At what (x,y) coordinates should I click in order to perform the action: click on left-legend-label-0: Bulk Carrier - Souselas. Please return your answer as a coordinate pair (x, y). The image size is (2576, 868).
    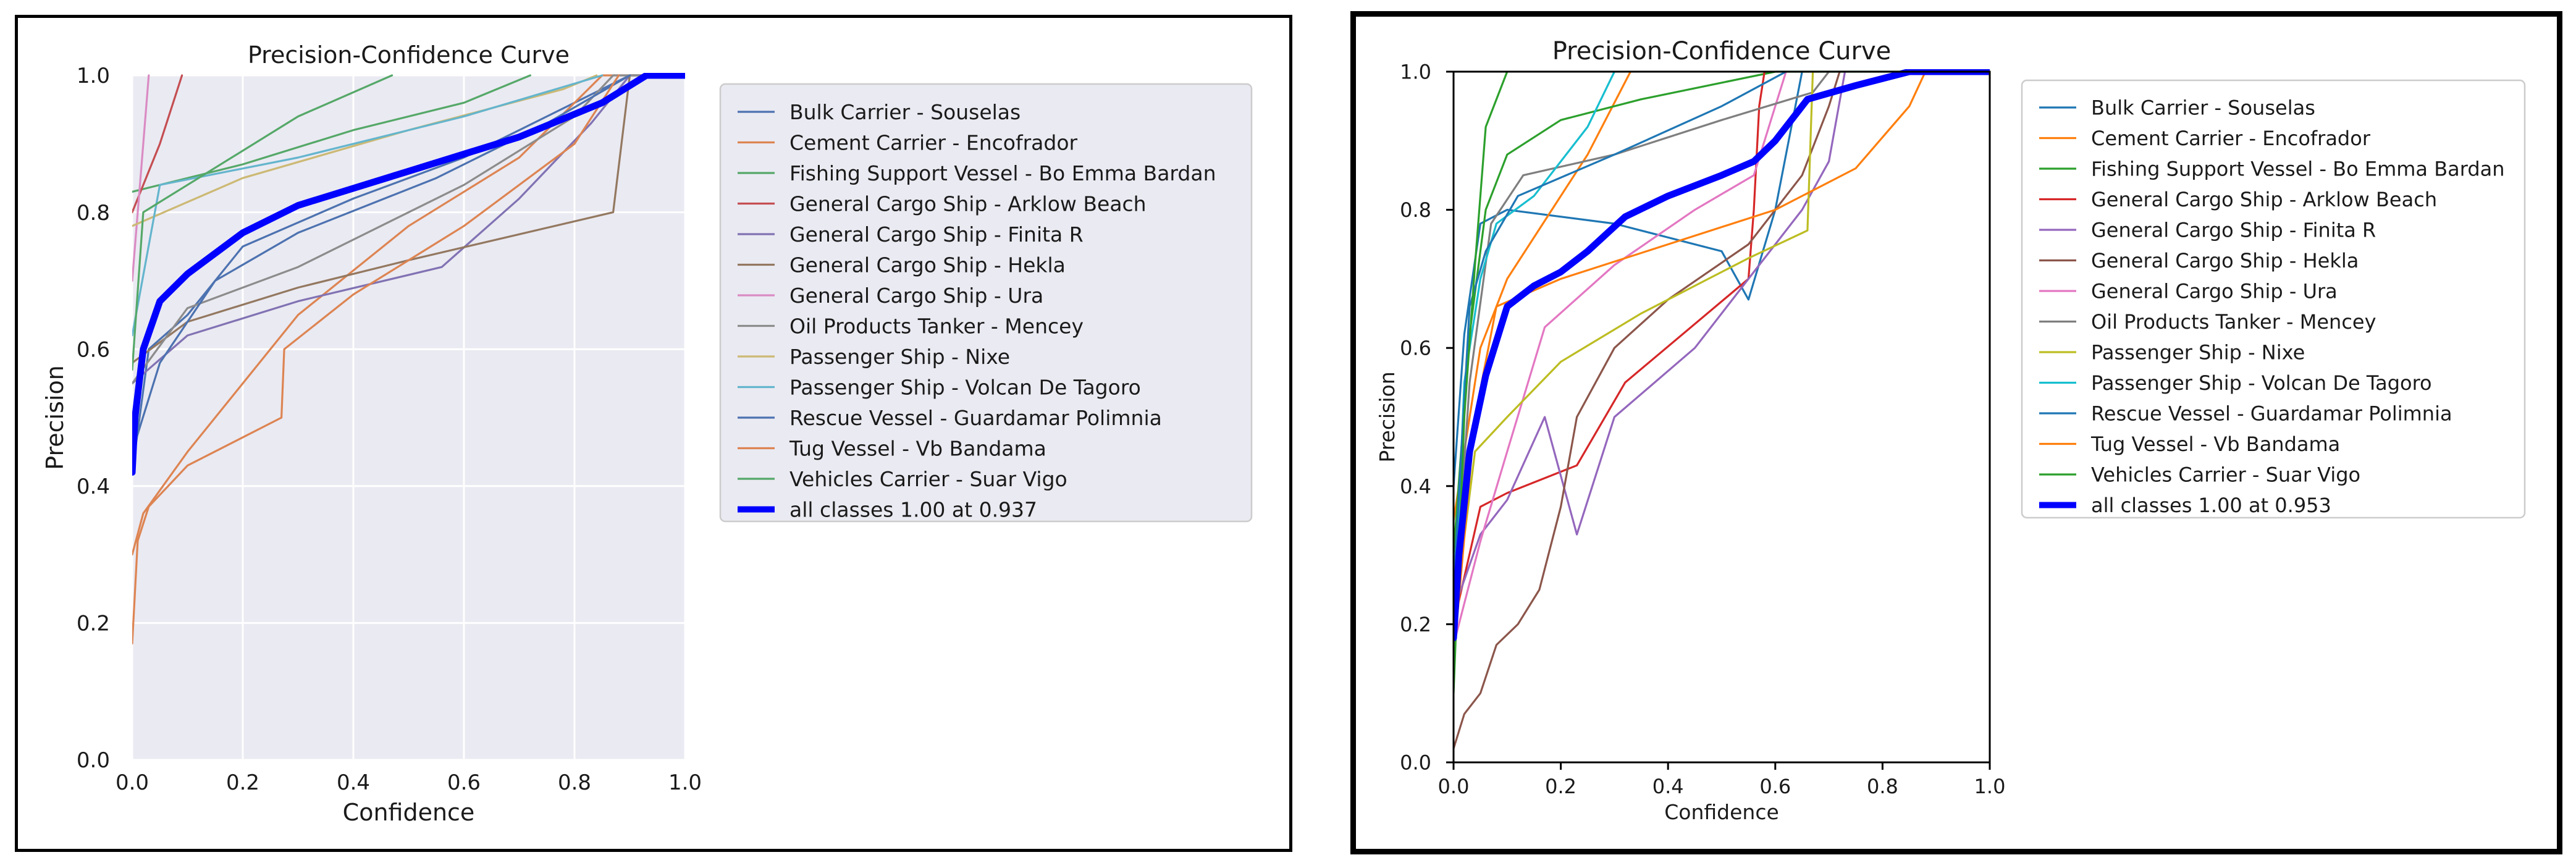
    Looking at the image, I should click on (905, 112).